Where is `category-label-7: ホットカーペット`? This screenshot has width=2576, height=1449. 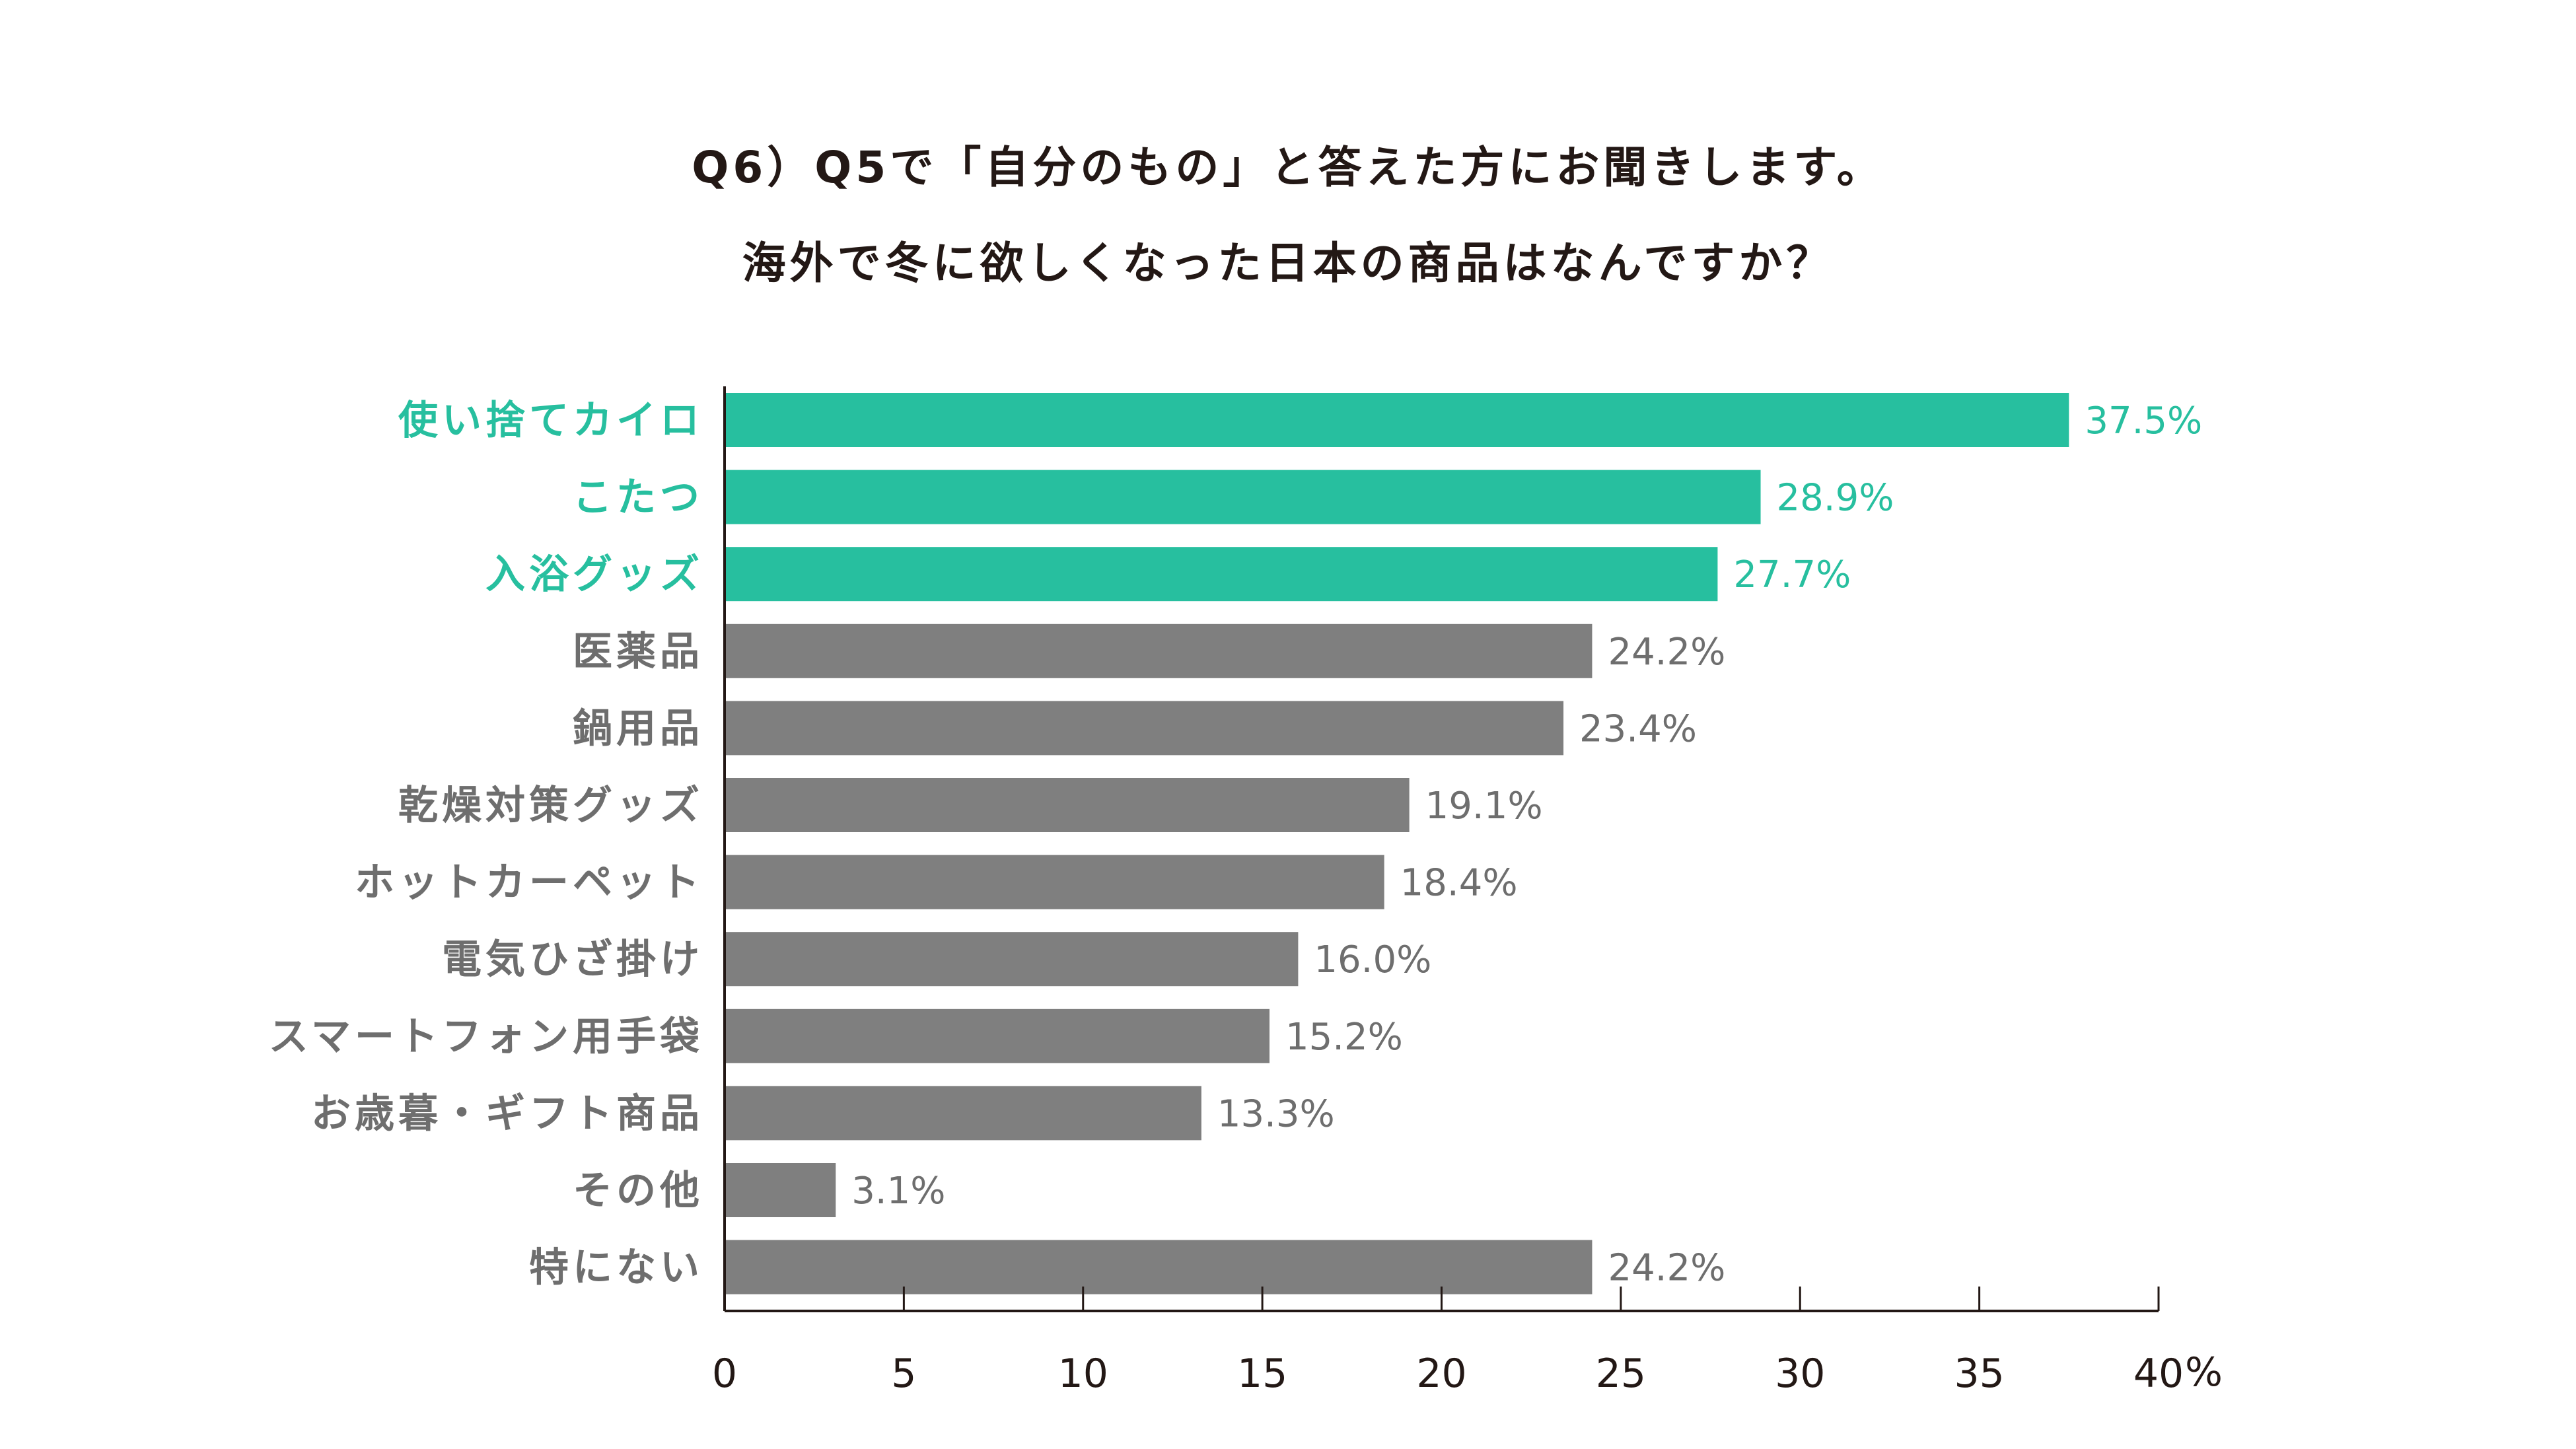
category-label-7: ホットカーペット is located at coordinates (529, 883).